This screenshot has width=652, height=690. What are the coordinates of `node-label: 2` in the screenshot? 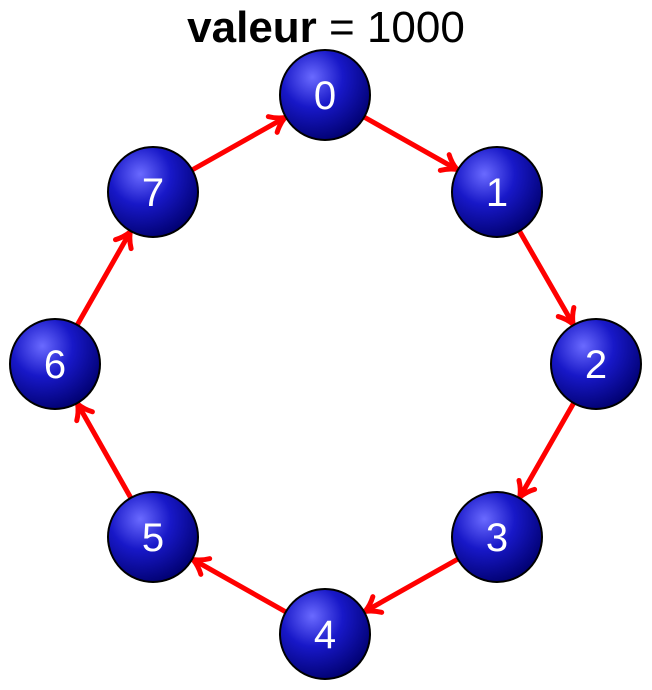 It's located at (596, 365).